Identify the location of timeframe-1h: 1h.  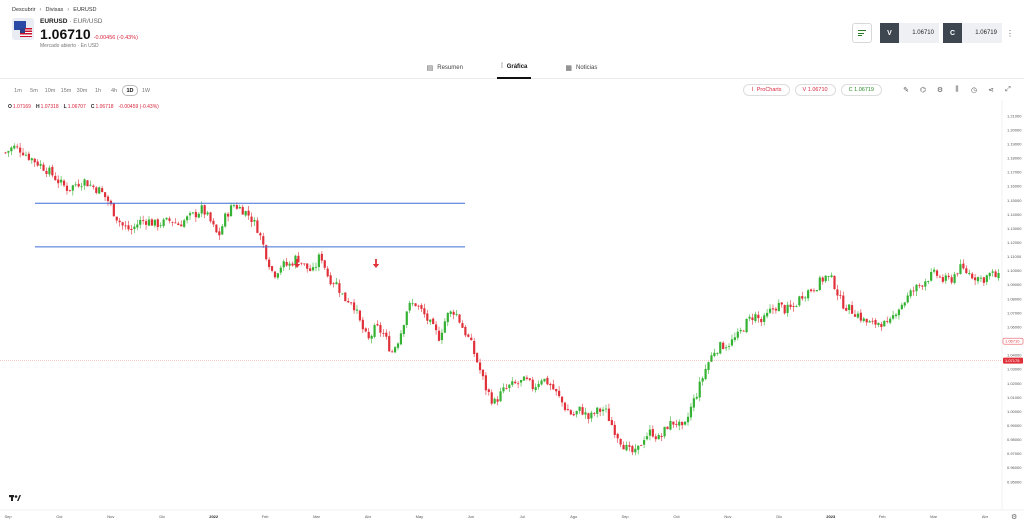
(98, 90).